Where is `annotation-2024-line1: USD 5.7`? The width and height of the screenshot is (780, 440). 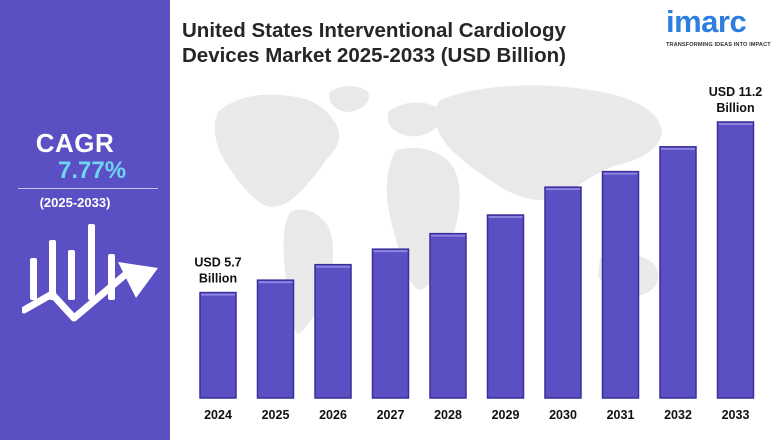
annotation-2024-line1: USD 5.7 is located at coordinates (217, 263).